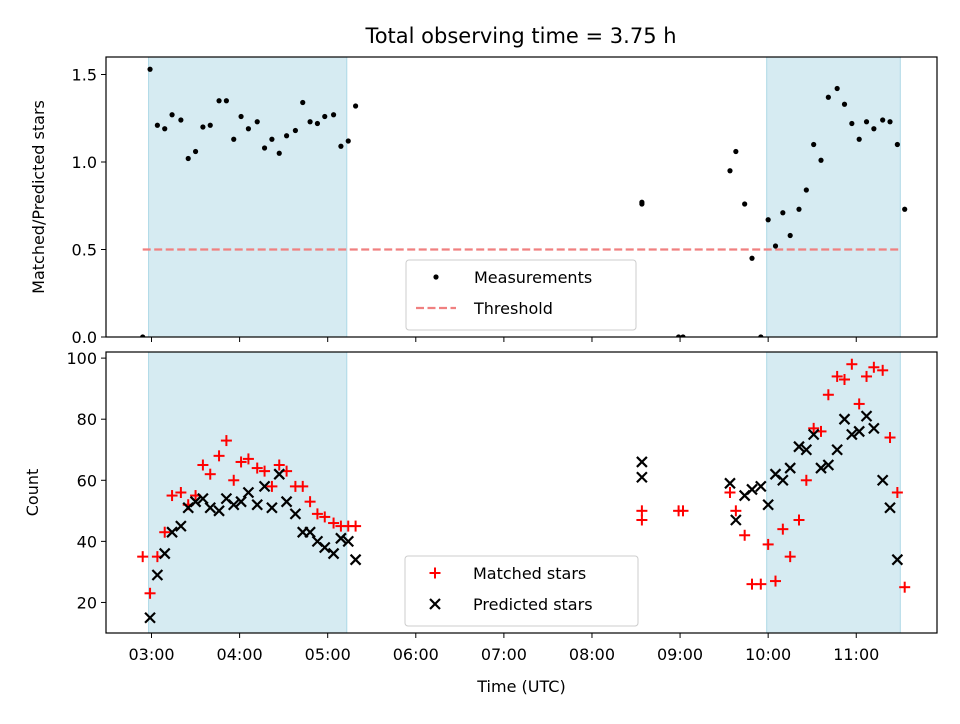 The width and height of the screenshot is (960, 724). I want to click on x-tick-label: 10:00, so click(768, 654).